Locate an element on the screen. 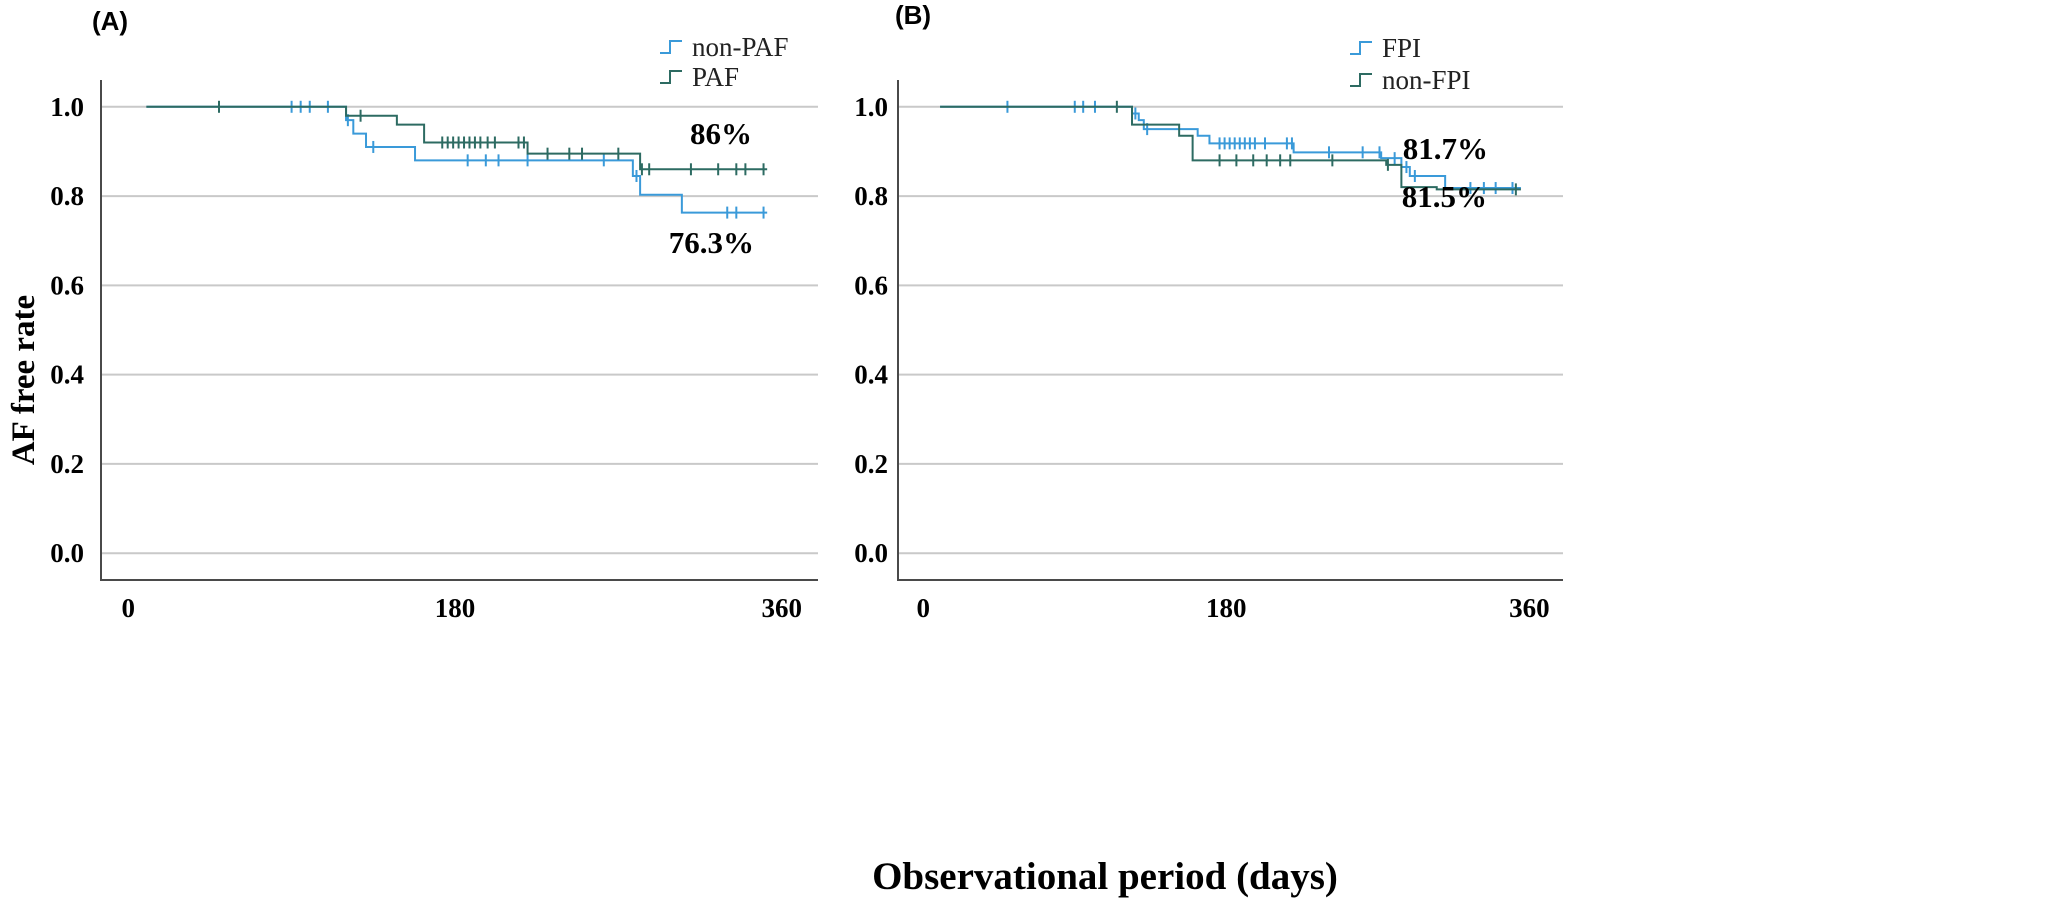 The width and height of the screenshot is (2071, 904). legend-swatch-non-fpi is located at coordinates (1361, 80).